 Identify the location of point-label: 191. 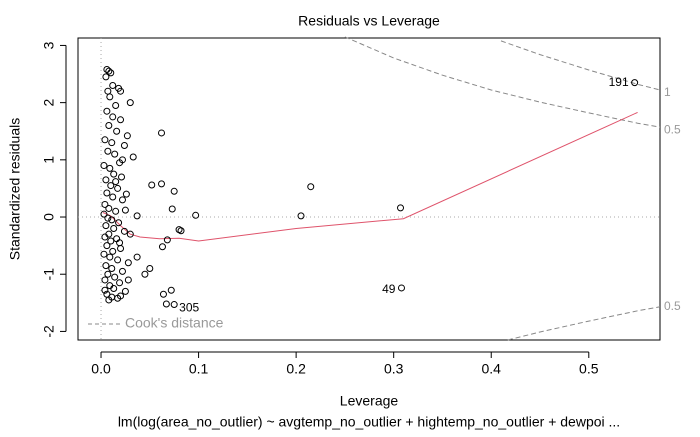
(619, 82).